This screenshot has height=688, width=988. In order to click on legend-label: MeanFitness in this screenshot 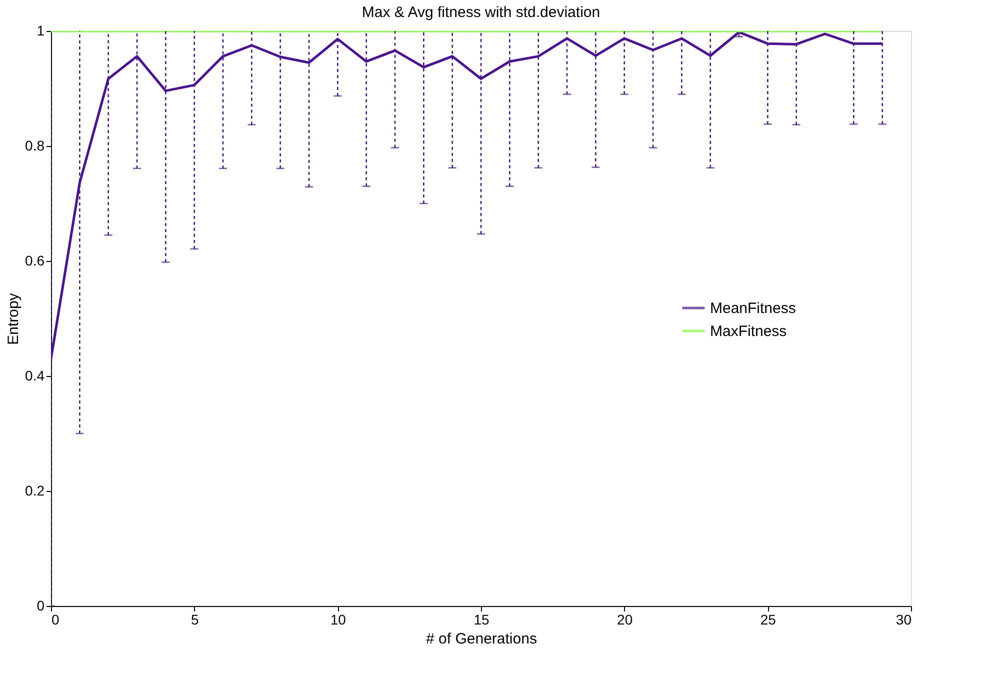, I will do `click(753, 308)`.